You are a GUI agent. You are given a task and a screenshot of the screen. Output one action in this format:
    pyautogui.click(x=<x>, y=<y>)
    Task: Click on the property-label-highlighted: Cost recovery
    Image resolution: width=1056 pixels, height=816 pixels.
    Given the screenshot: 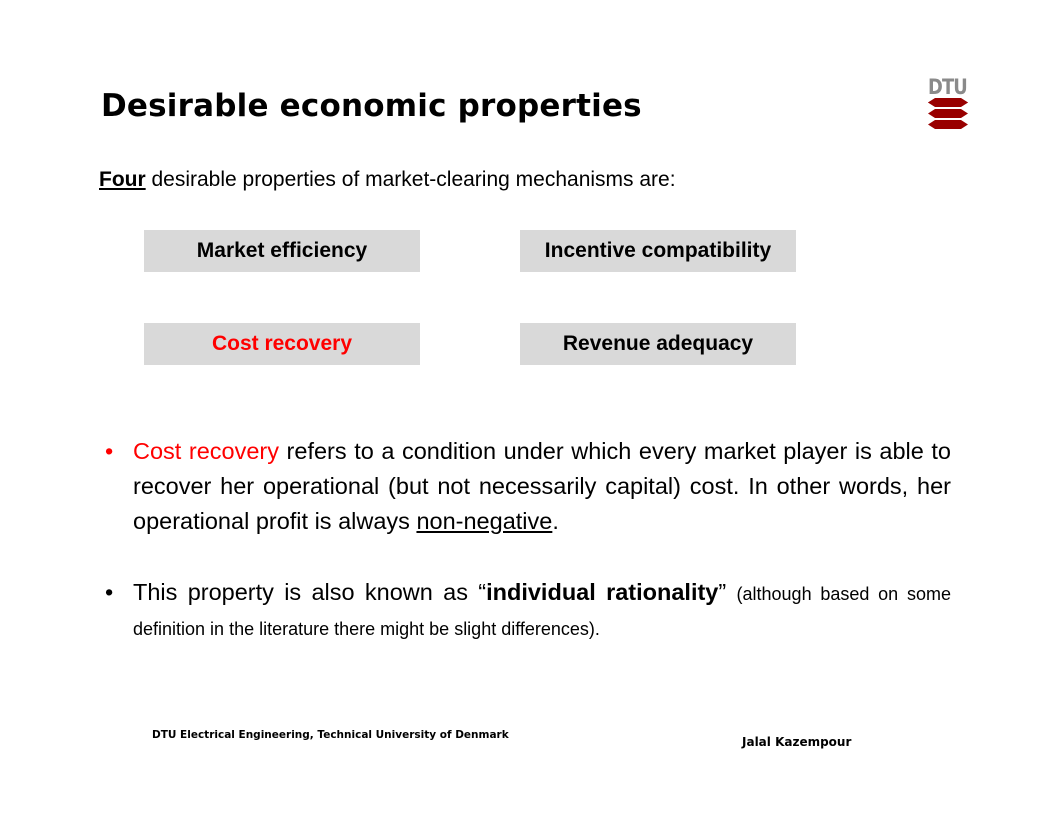 What is the action you would take?
    pyautogui.click(x=282, y=343)
    